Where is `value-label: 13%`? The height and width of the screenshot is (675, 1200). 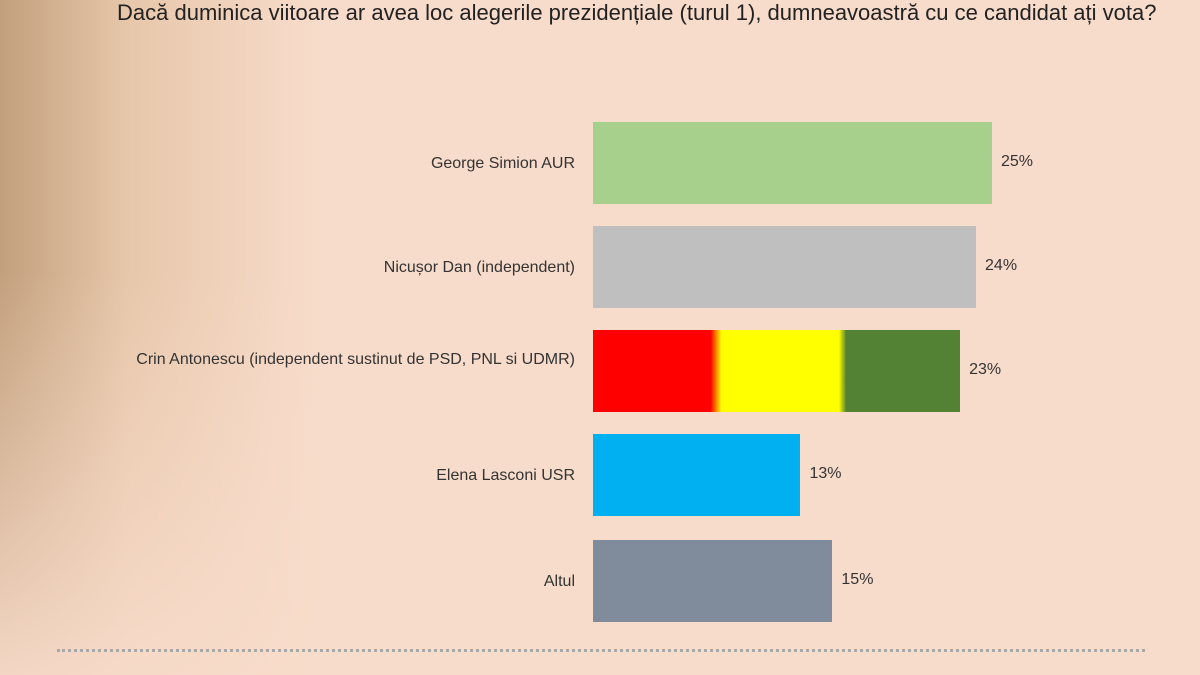
value-label: 13% is located at coordinates (825, 473).